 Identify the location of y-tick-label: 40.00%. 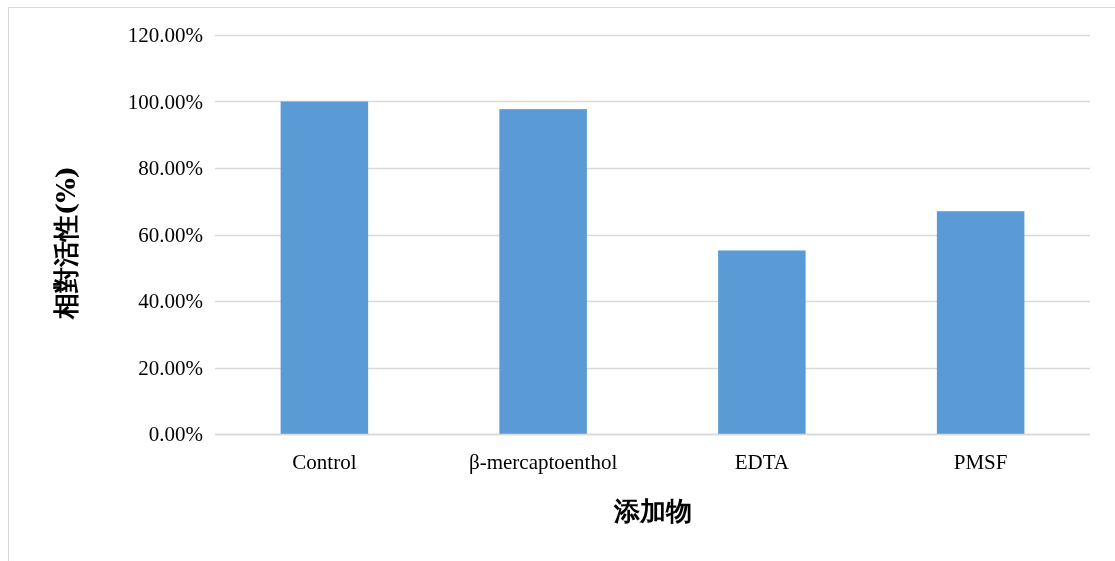
(170, 301).